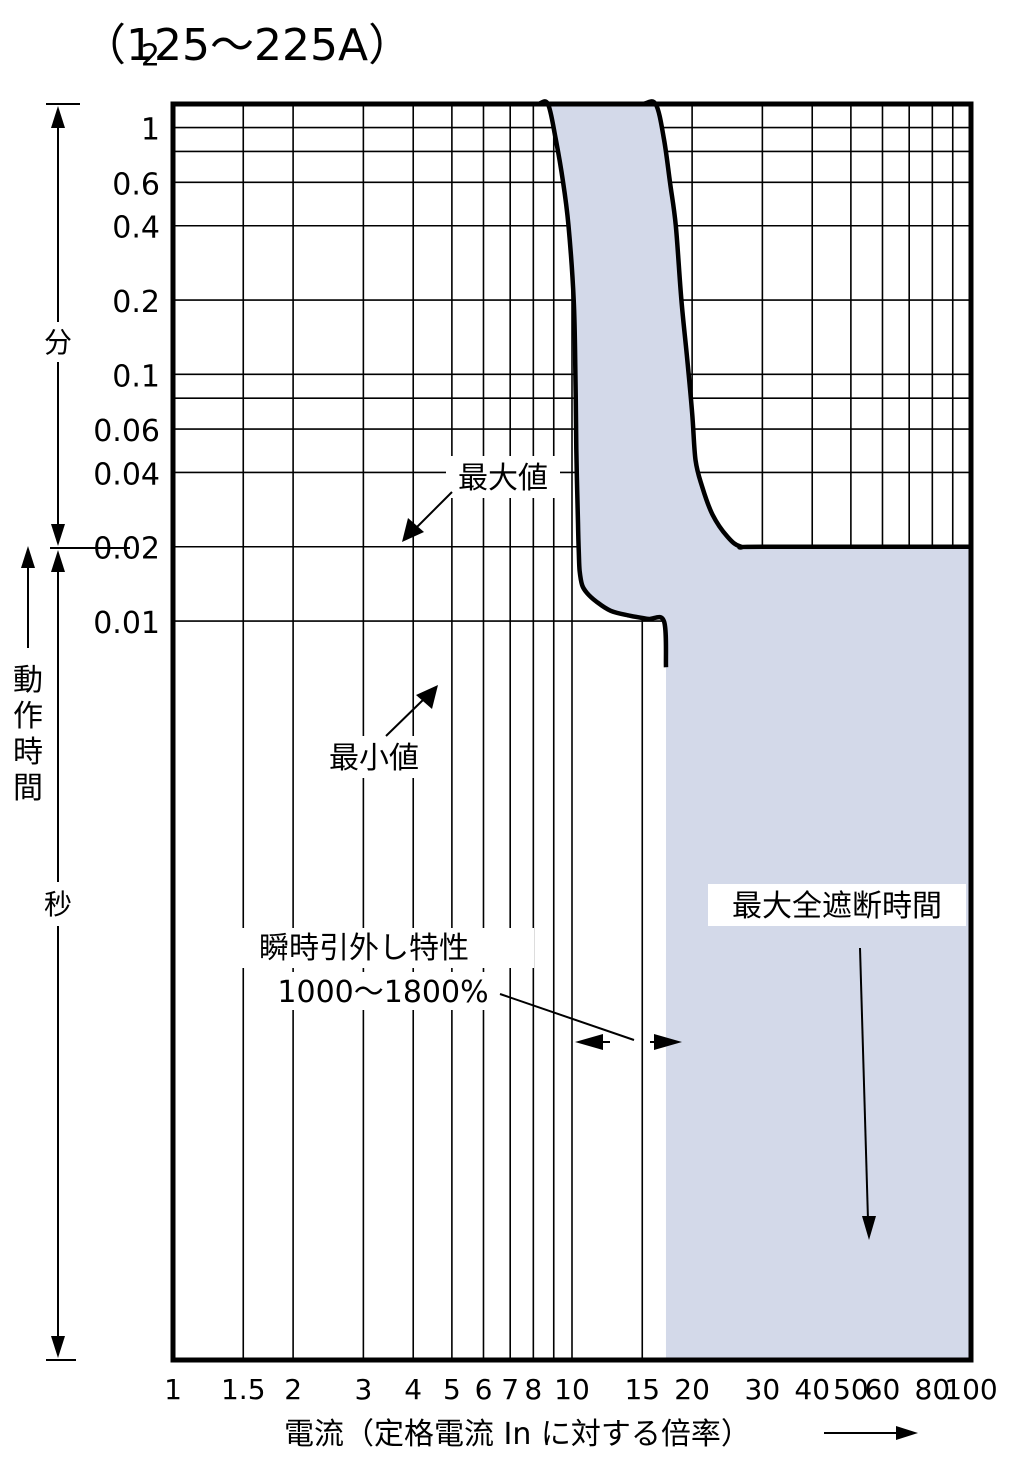  I want to click on max-interrupt-label-bg, so click(837, 905).